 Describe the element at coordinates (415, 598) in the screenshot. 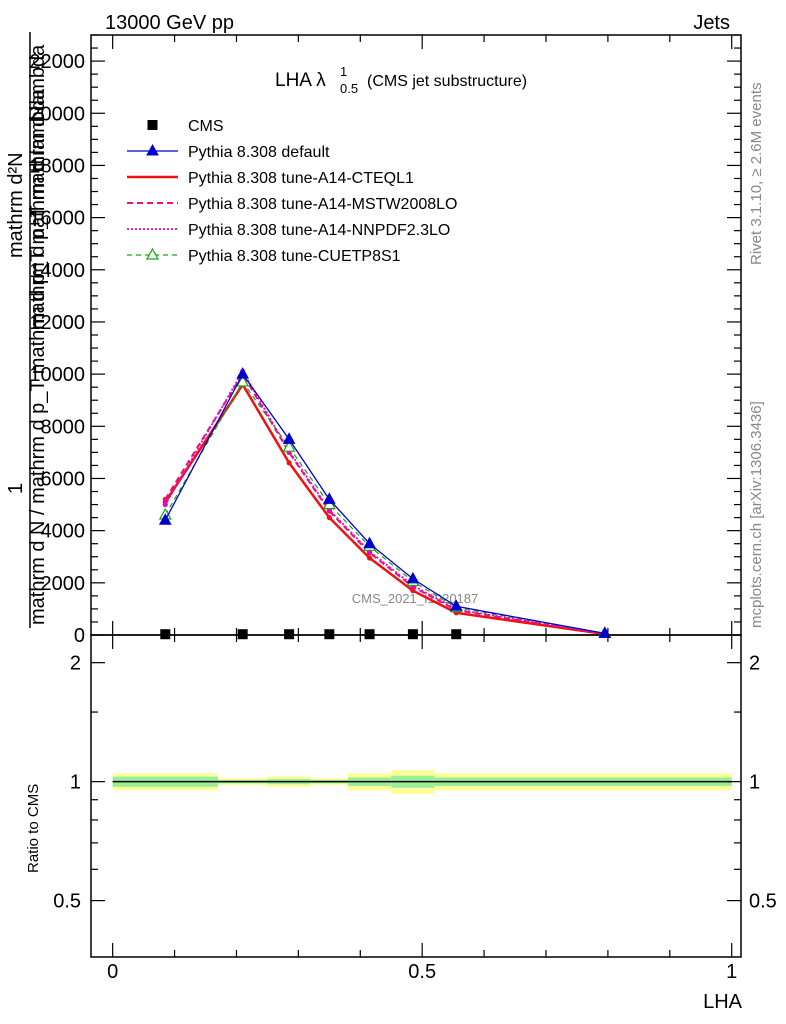

I see `analysis-watermark: CMS_2021_I1920187` at that location.